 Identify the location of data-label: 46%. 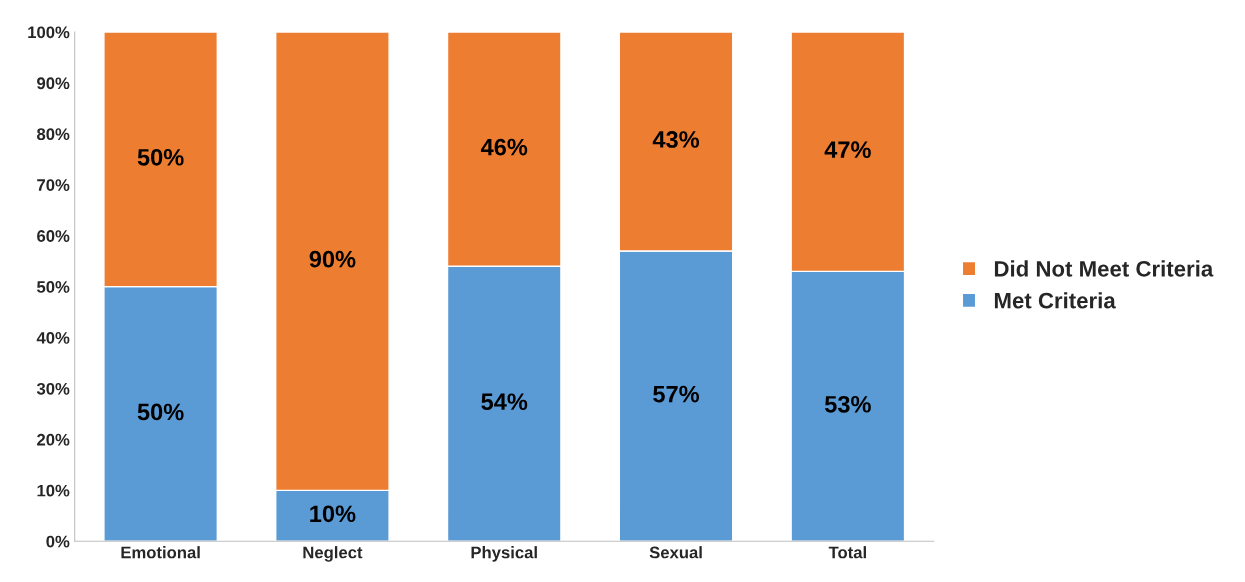
(504, 147).